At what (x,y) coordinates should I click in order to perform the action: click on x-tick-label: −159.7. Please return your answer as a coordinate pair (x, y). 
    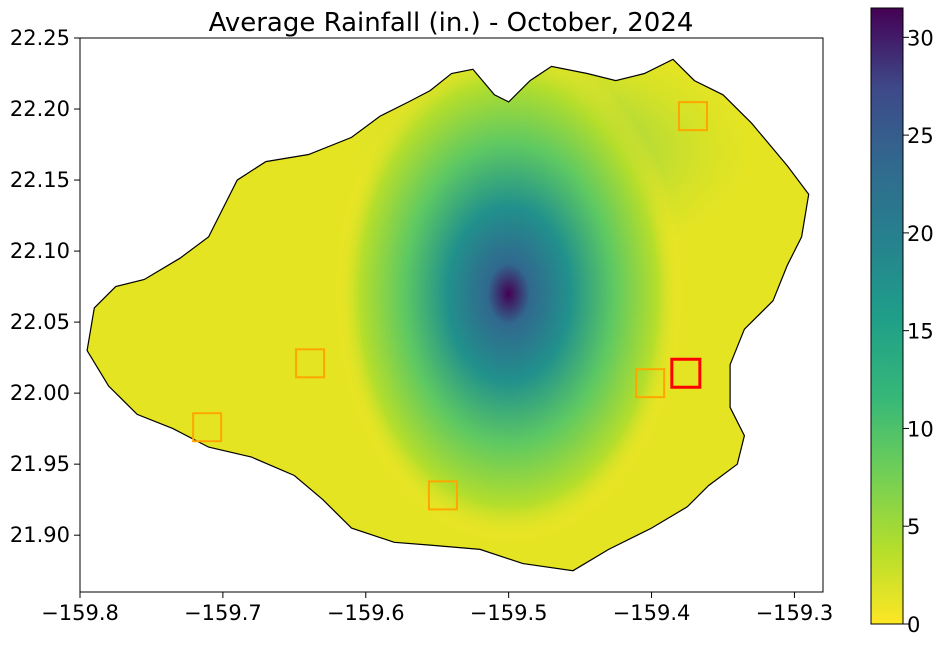
    Looking at the image, I should click on (223, 613).